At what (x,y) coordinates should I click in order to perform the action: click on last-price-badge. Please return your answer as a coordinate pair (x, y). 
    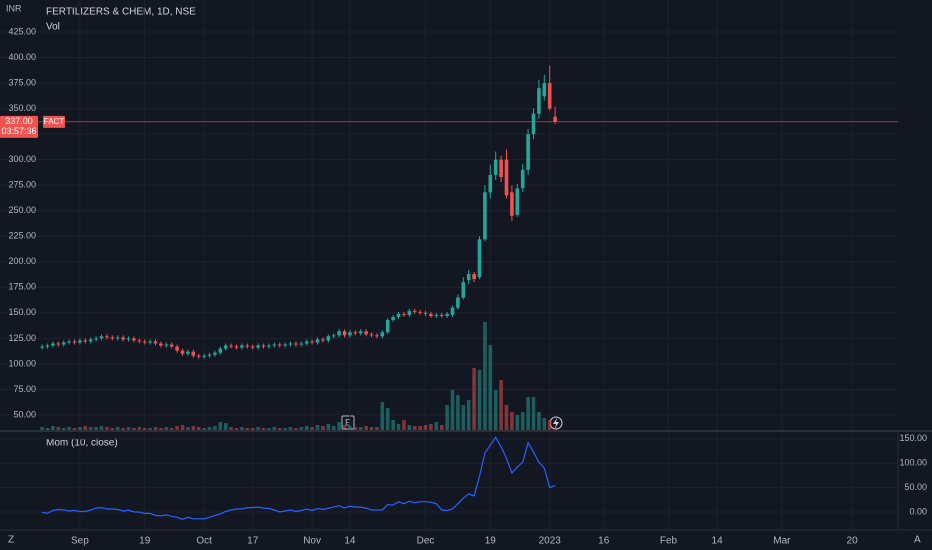
    Looking at the image, I should click on (19, 126).